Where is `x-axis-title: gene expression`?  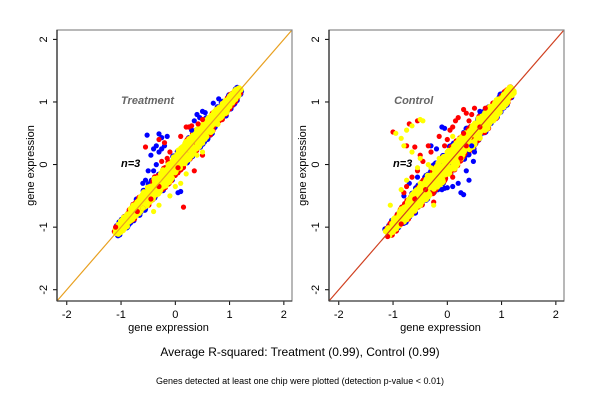 x-axis-title: gene expression is located at coordinates (440, 328).